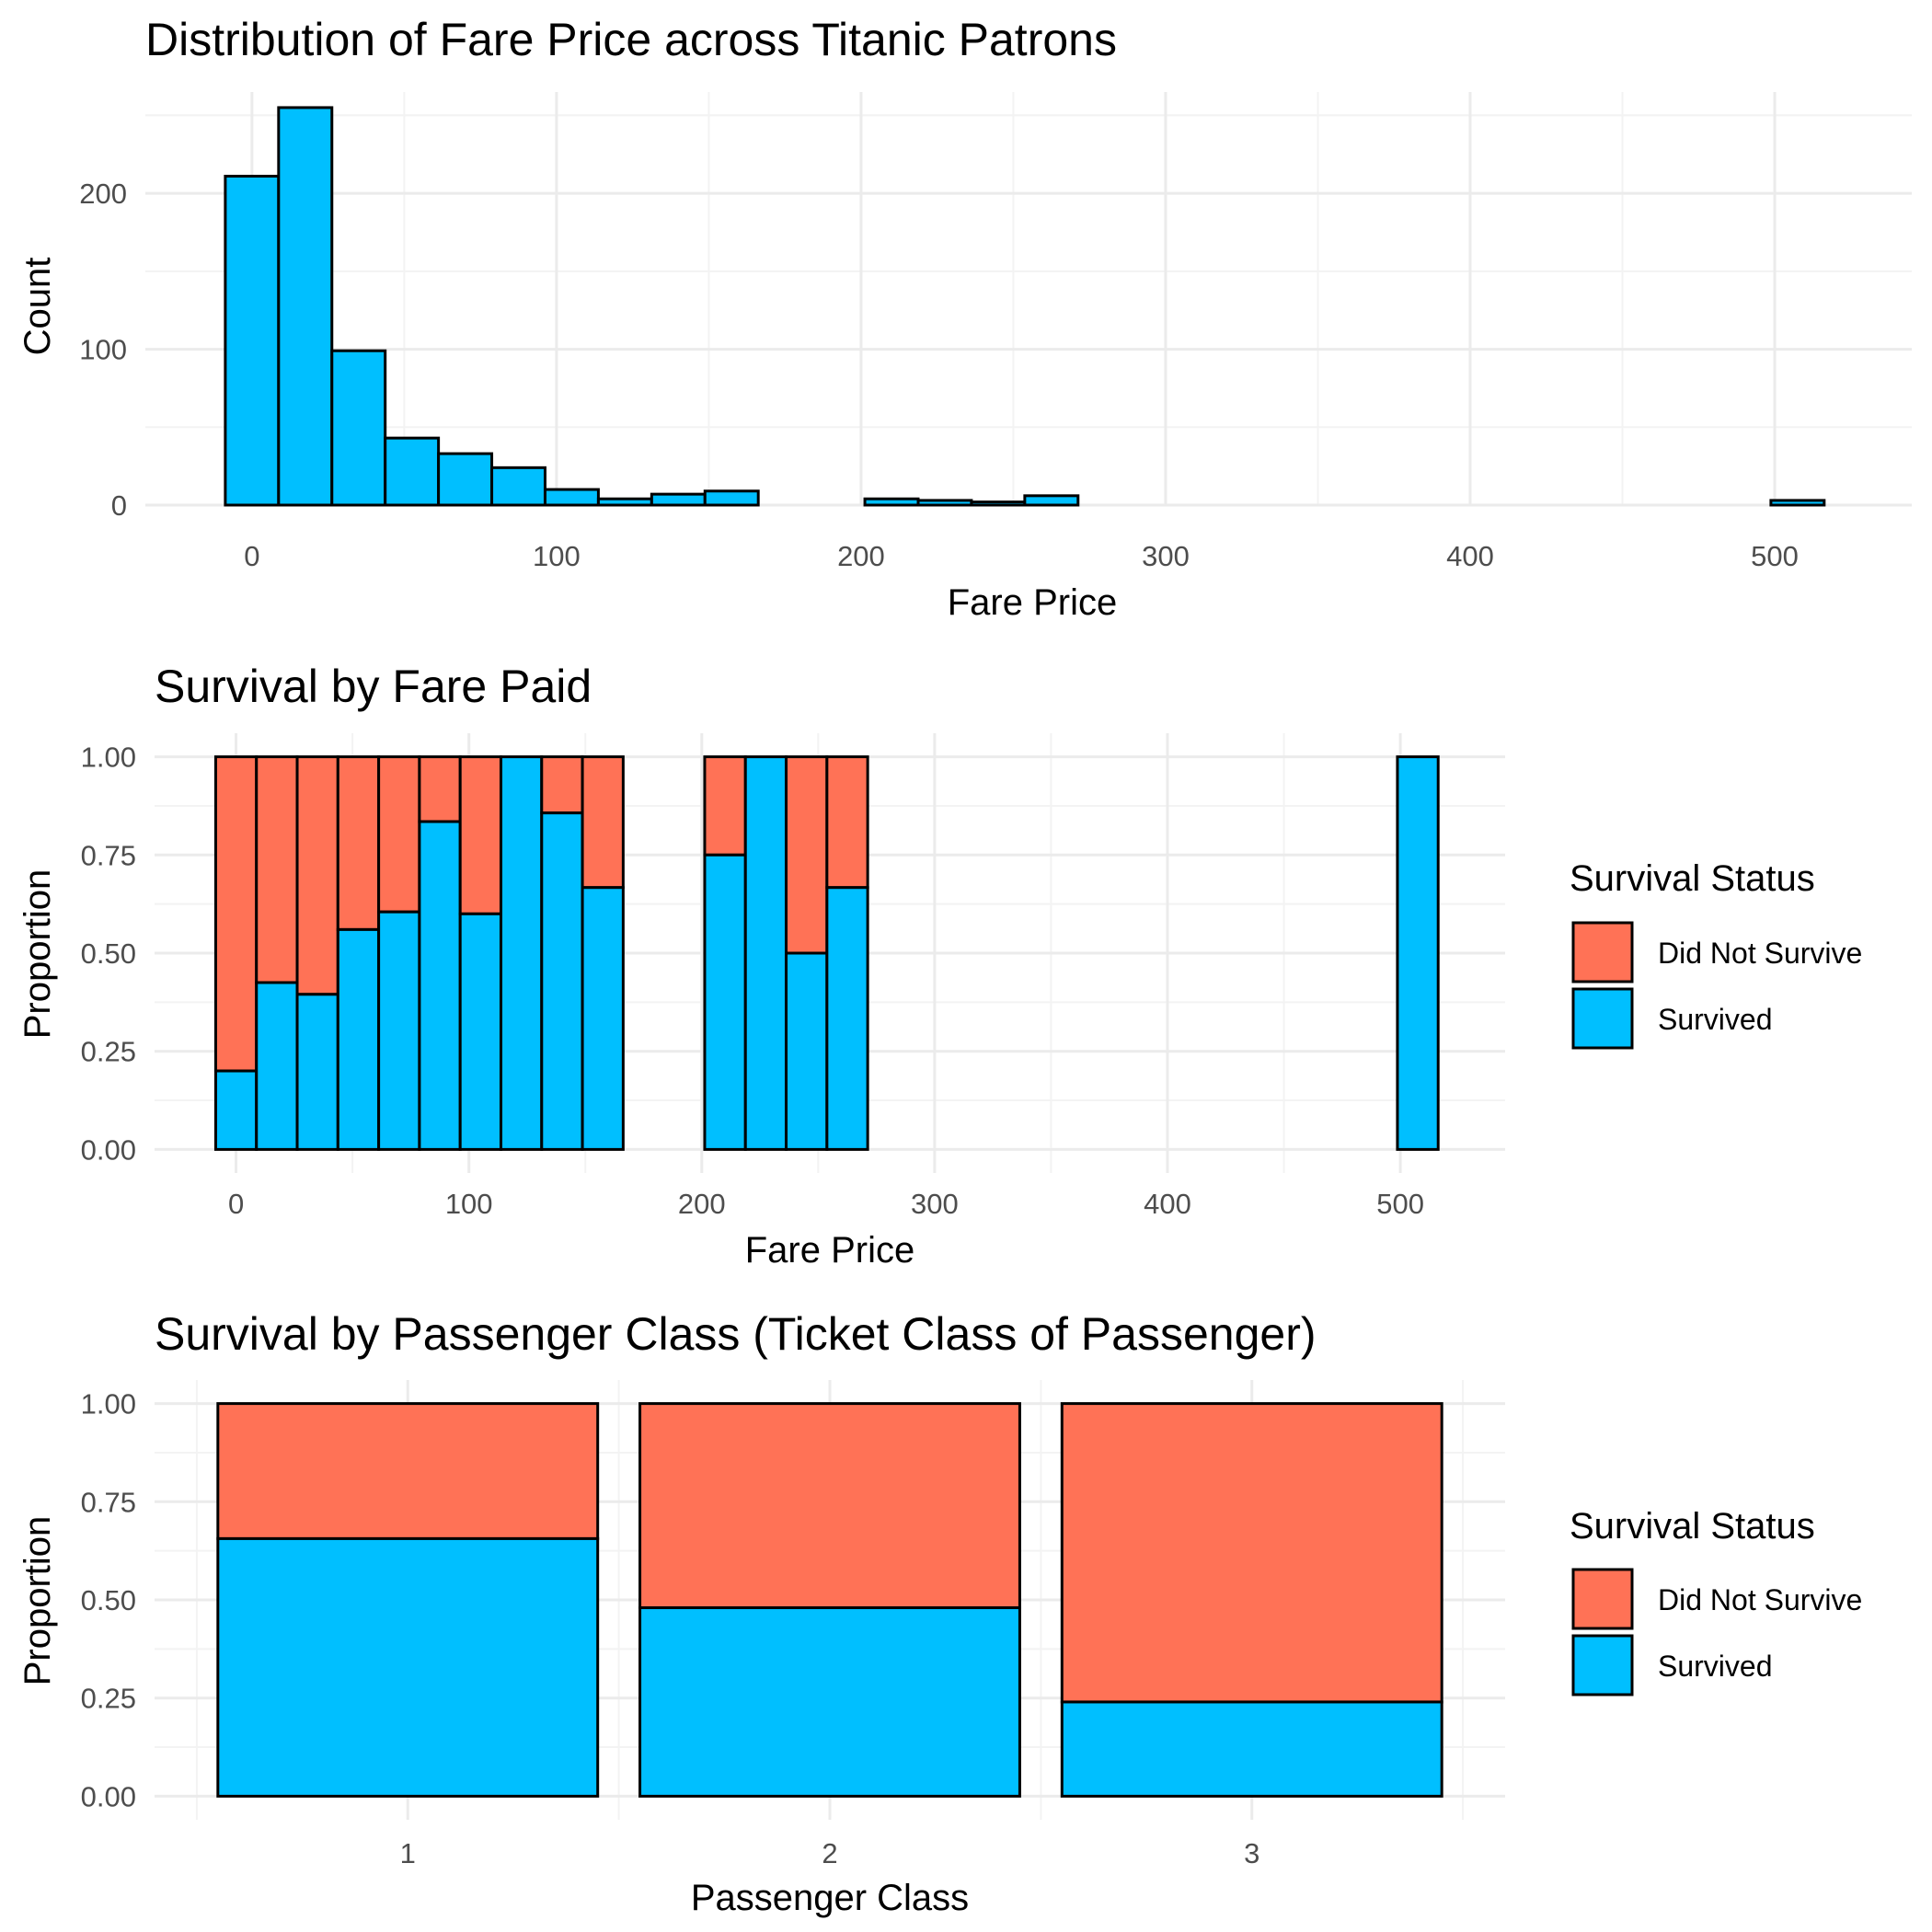 This screenshot has width=1932, height=1932. Describe the element at coordinates (1470, 556) in the screenshot. I see `x-tick-label: 400` at that location.